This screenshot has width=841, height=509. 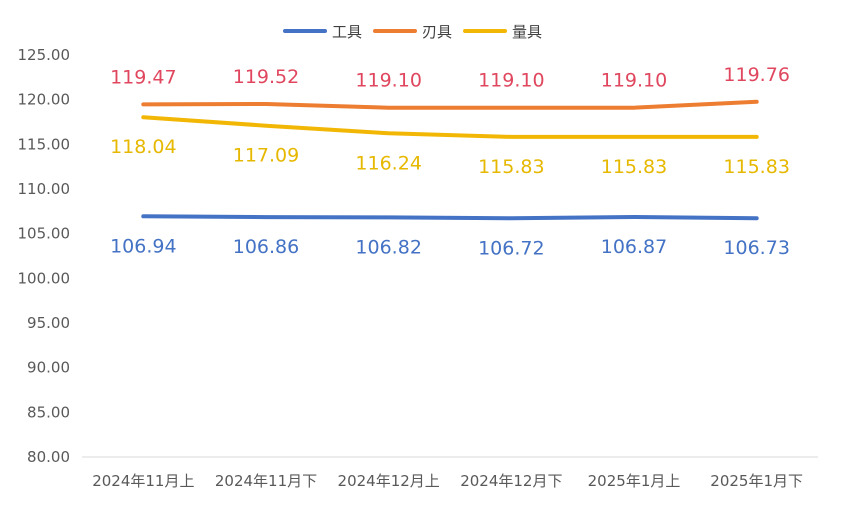 What do you see at coordinates (44, 278) in the screenshot?
I see `y-tick-label: 100.00` at bounding box center [44, 278].